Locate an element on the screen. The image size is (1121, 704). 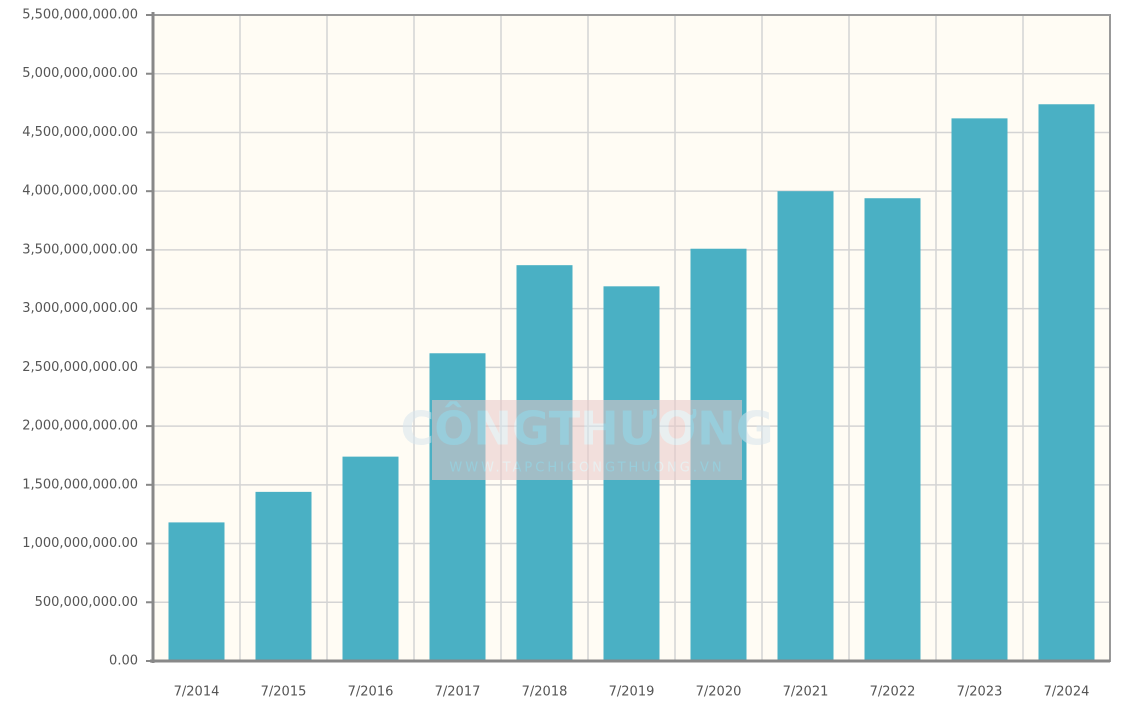
x-tick-label: 7/2014 is located at coordinates (197, 692).